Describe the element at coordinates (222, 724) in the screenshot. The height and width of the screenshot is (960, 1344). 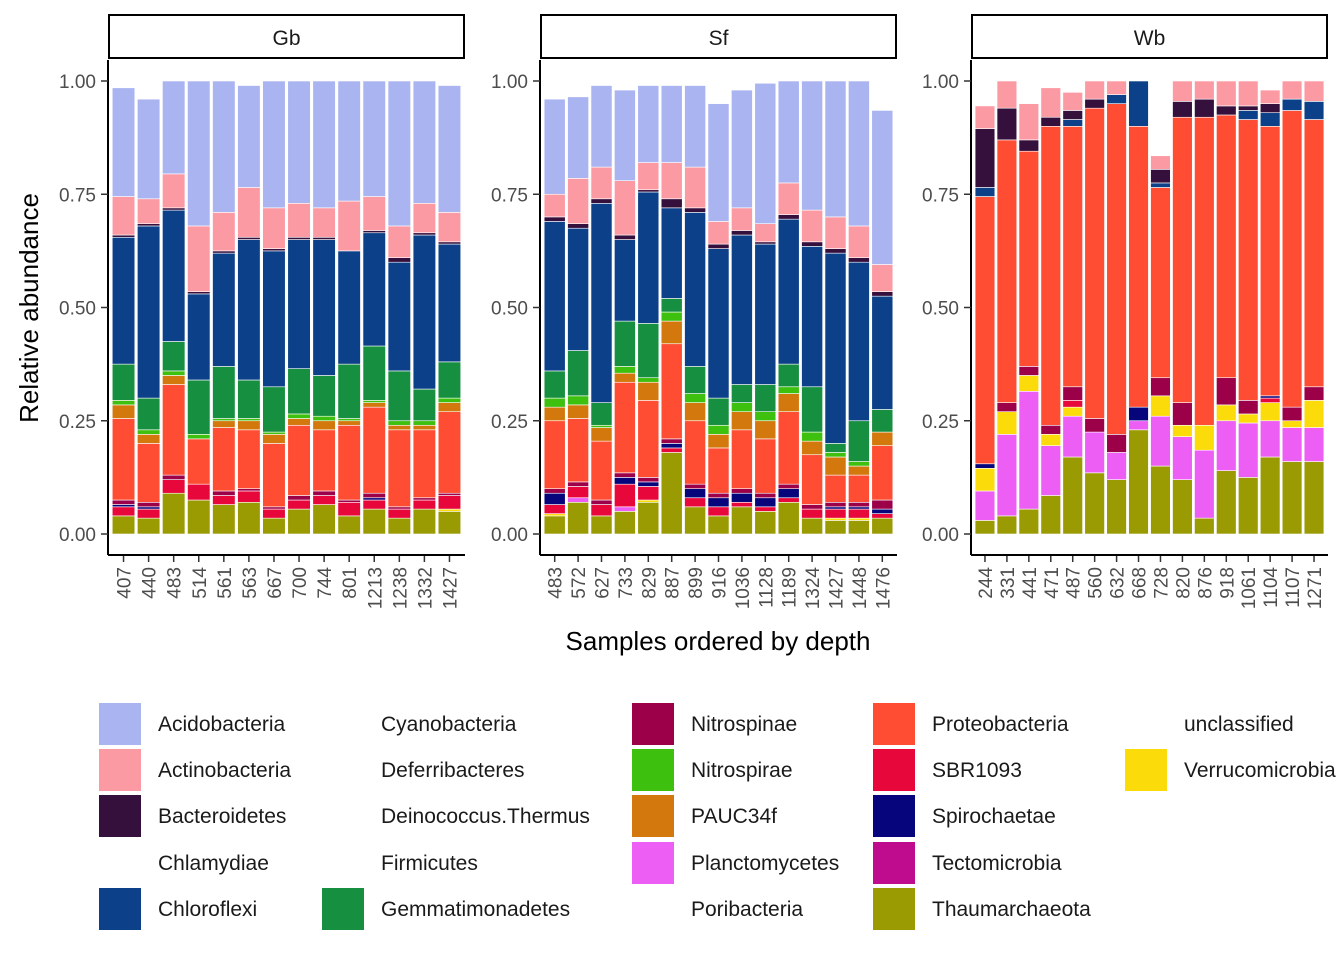
I see `legend-label: Acidobacteria` at that location.